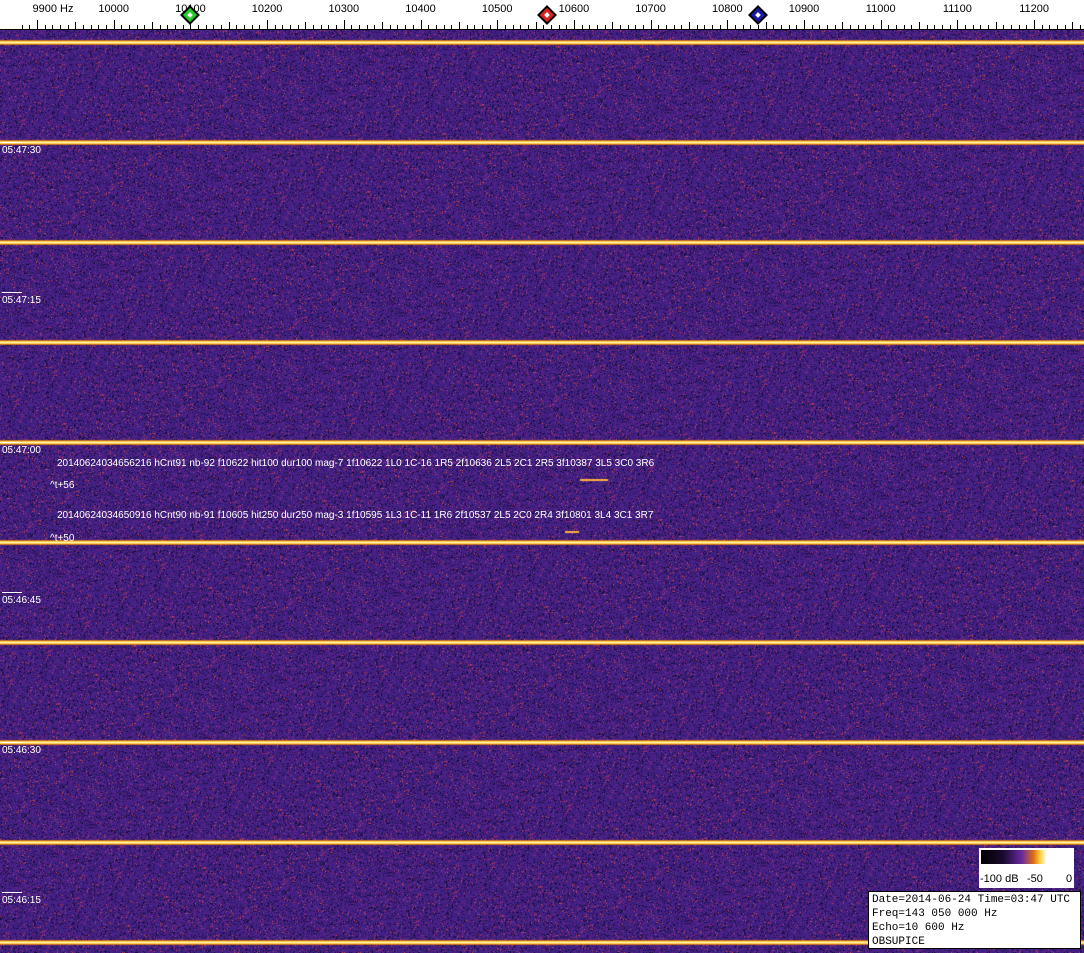  Describe the element at coordinates (62, 538) in the screenshot. I see `detection-offset-2: ^t+50` at that location.